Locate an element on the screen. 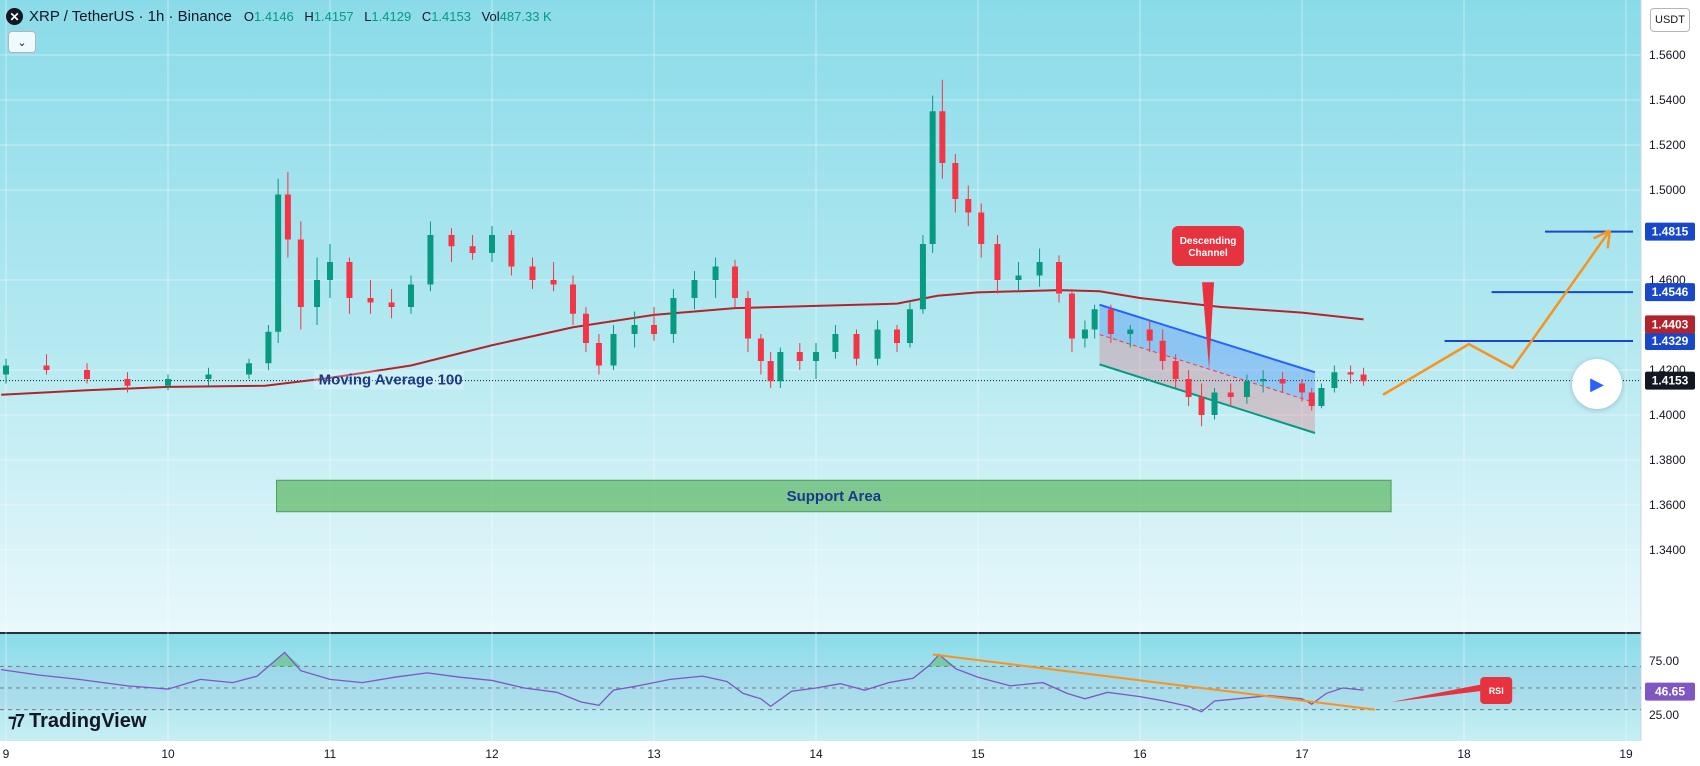 This screenshot has width=1700, height=766. rsi-trendline is located at coordinates (1154, 682).